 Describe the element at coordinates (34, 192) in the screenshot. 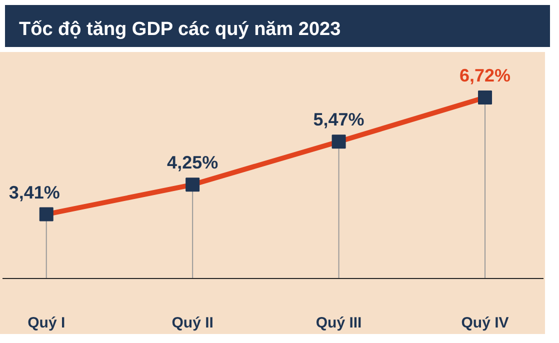

I see `data-label: 3,41%` at that location.